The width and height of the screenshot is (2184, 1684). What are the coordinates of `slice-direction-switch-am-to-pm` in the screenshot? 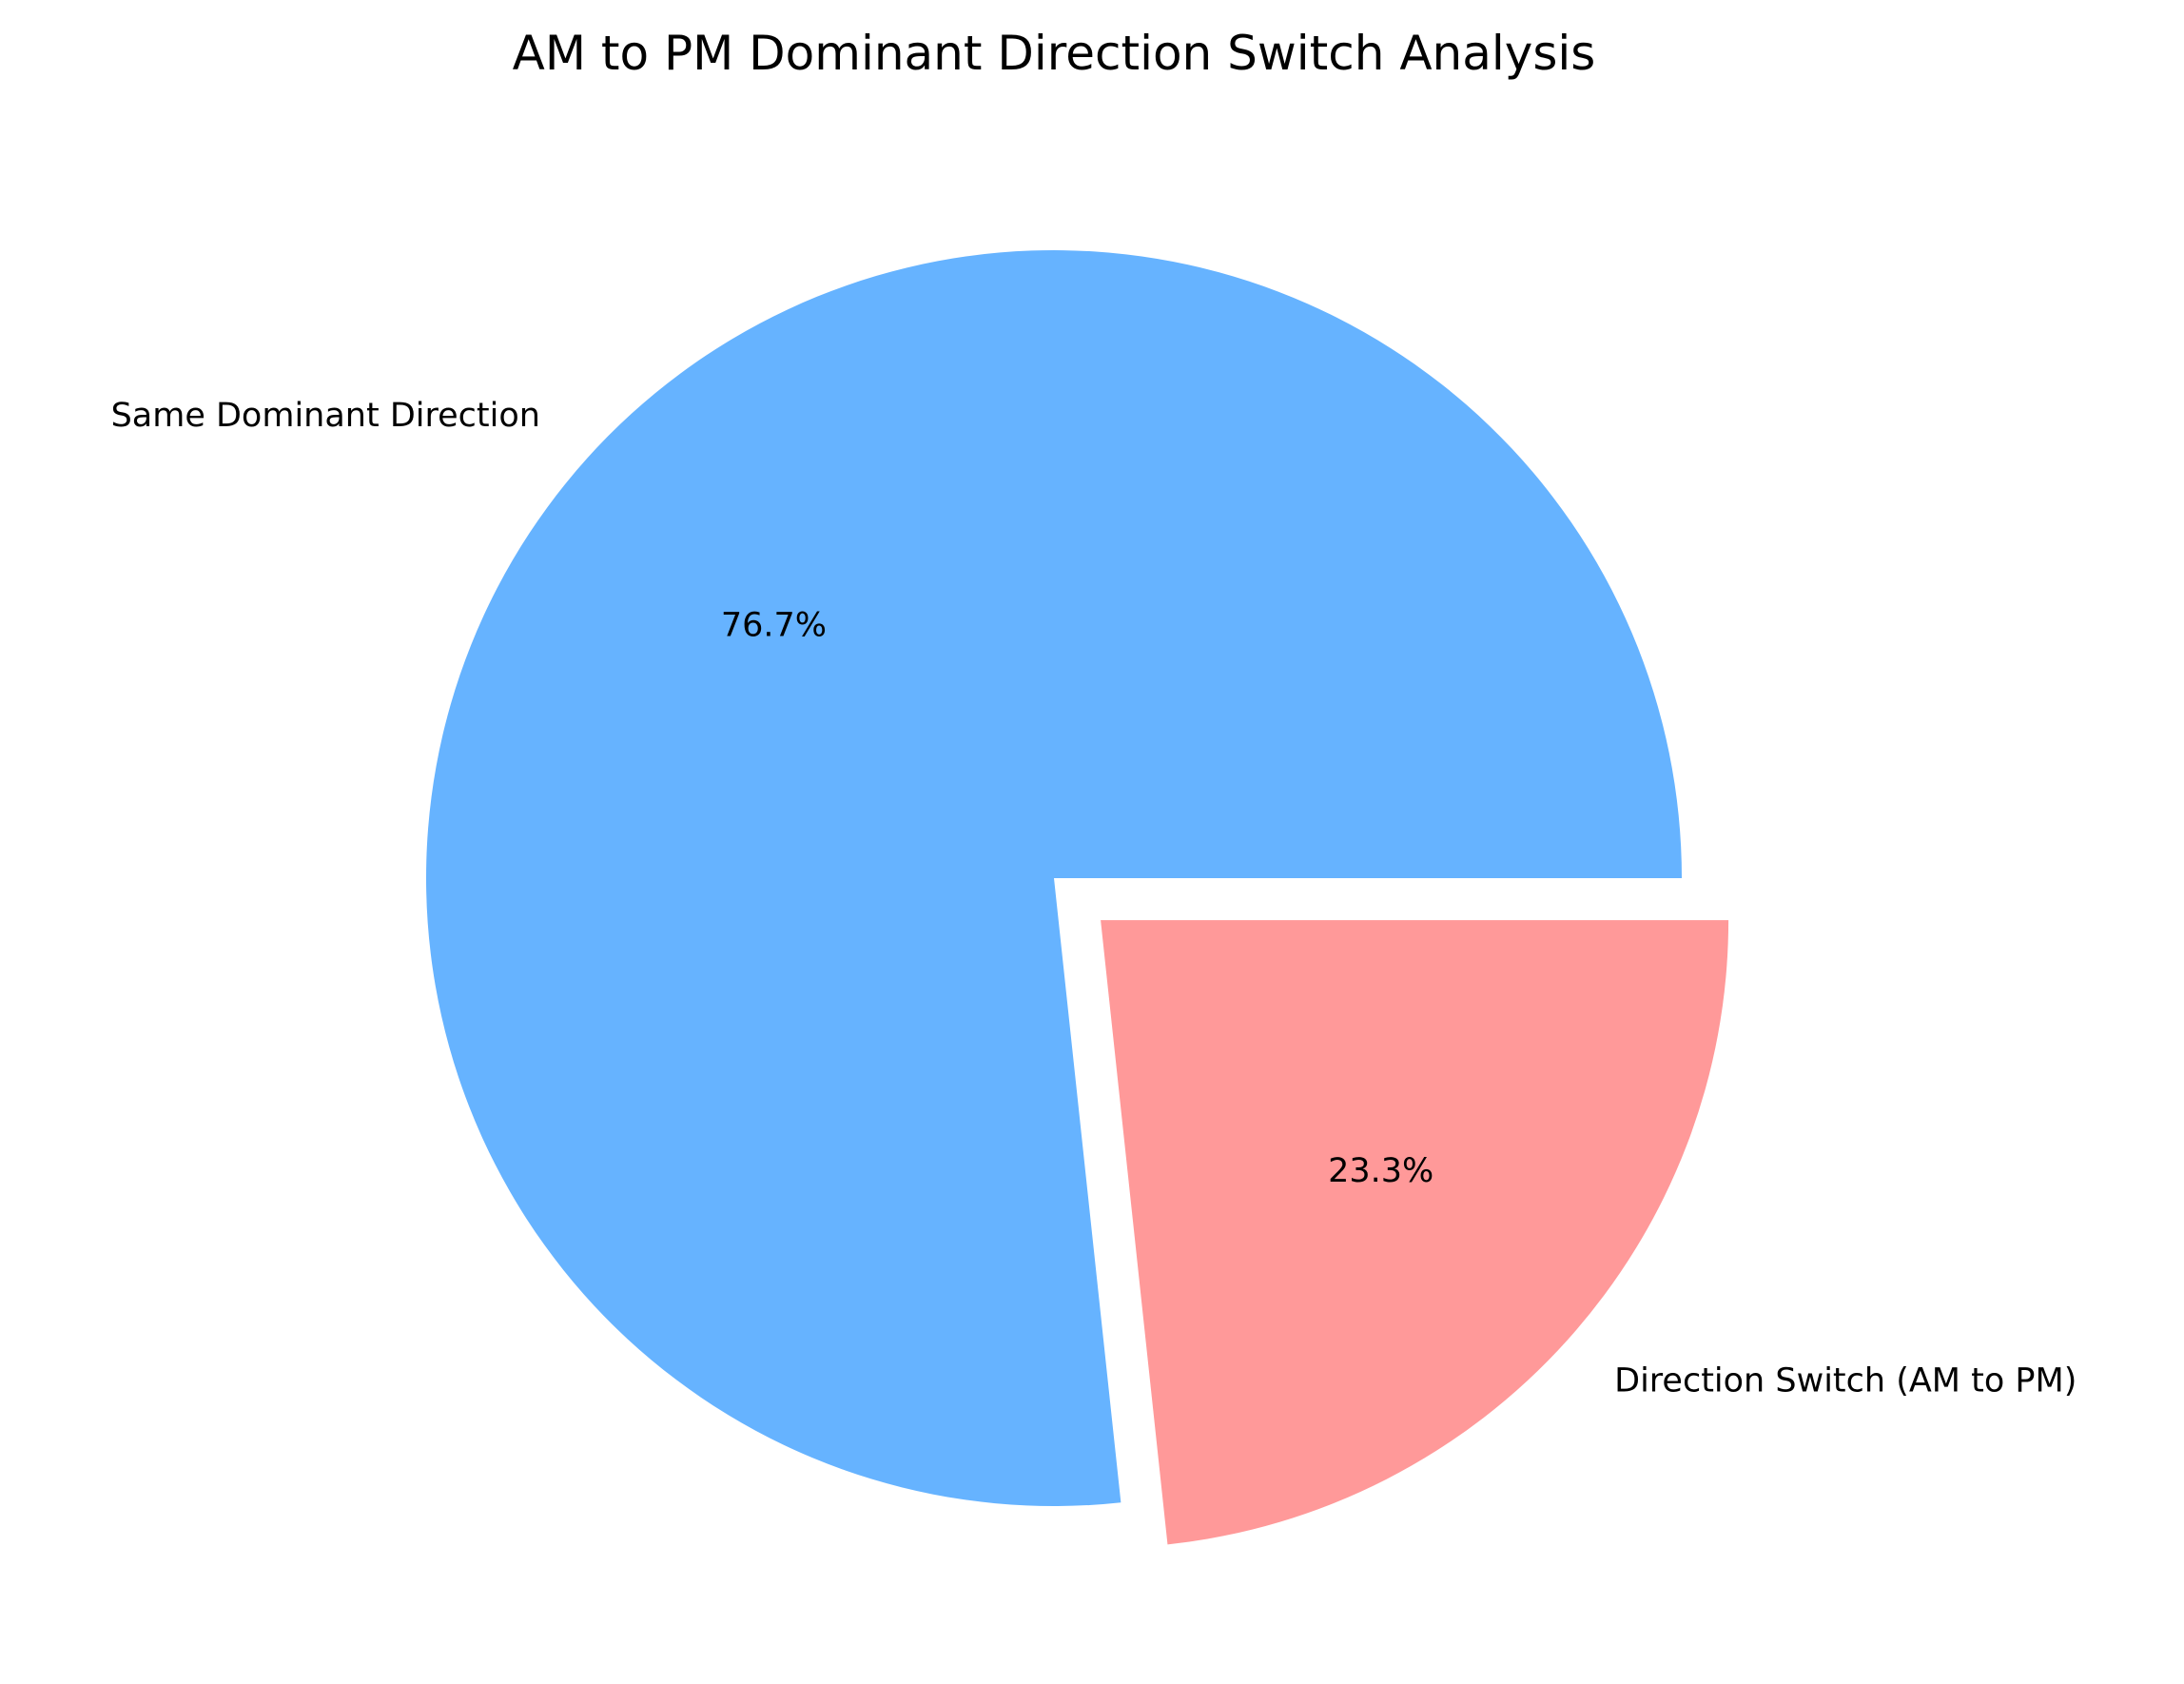 It's located at (1415, 1232).